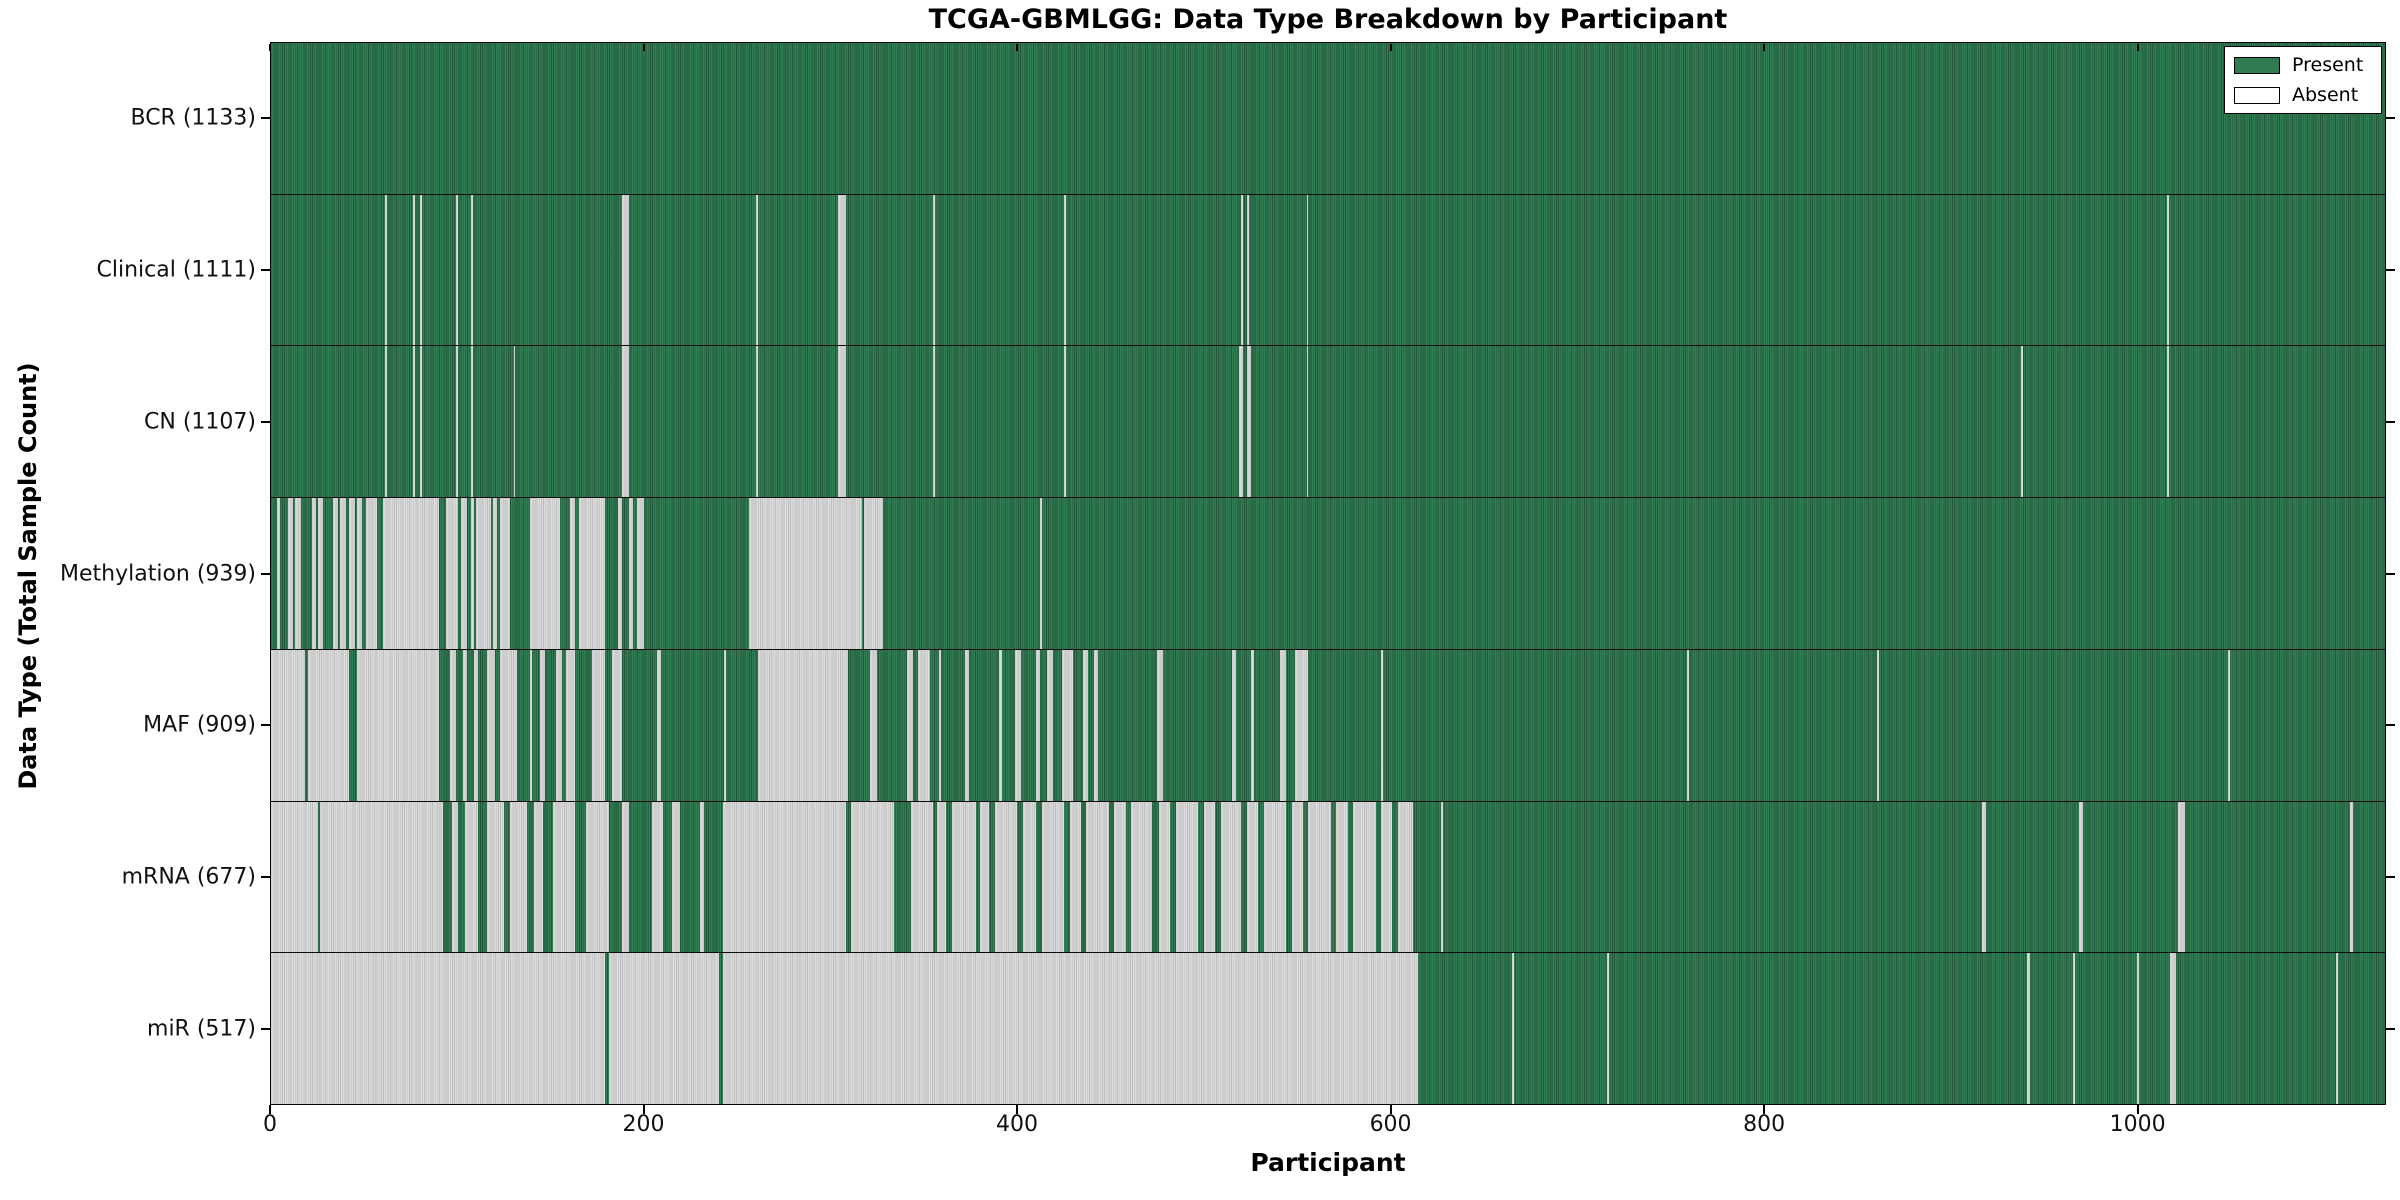 The width and height of the screenshot is (2400, 1200). What do you see at coordinates (1328, 877) in the screenshot?
I see `row-mRNA` at bounding box center [1328, 877].